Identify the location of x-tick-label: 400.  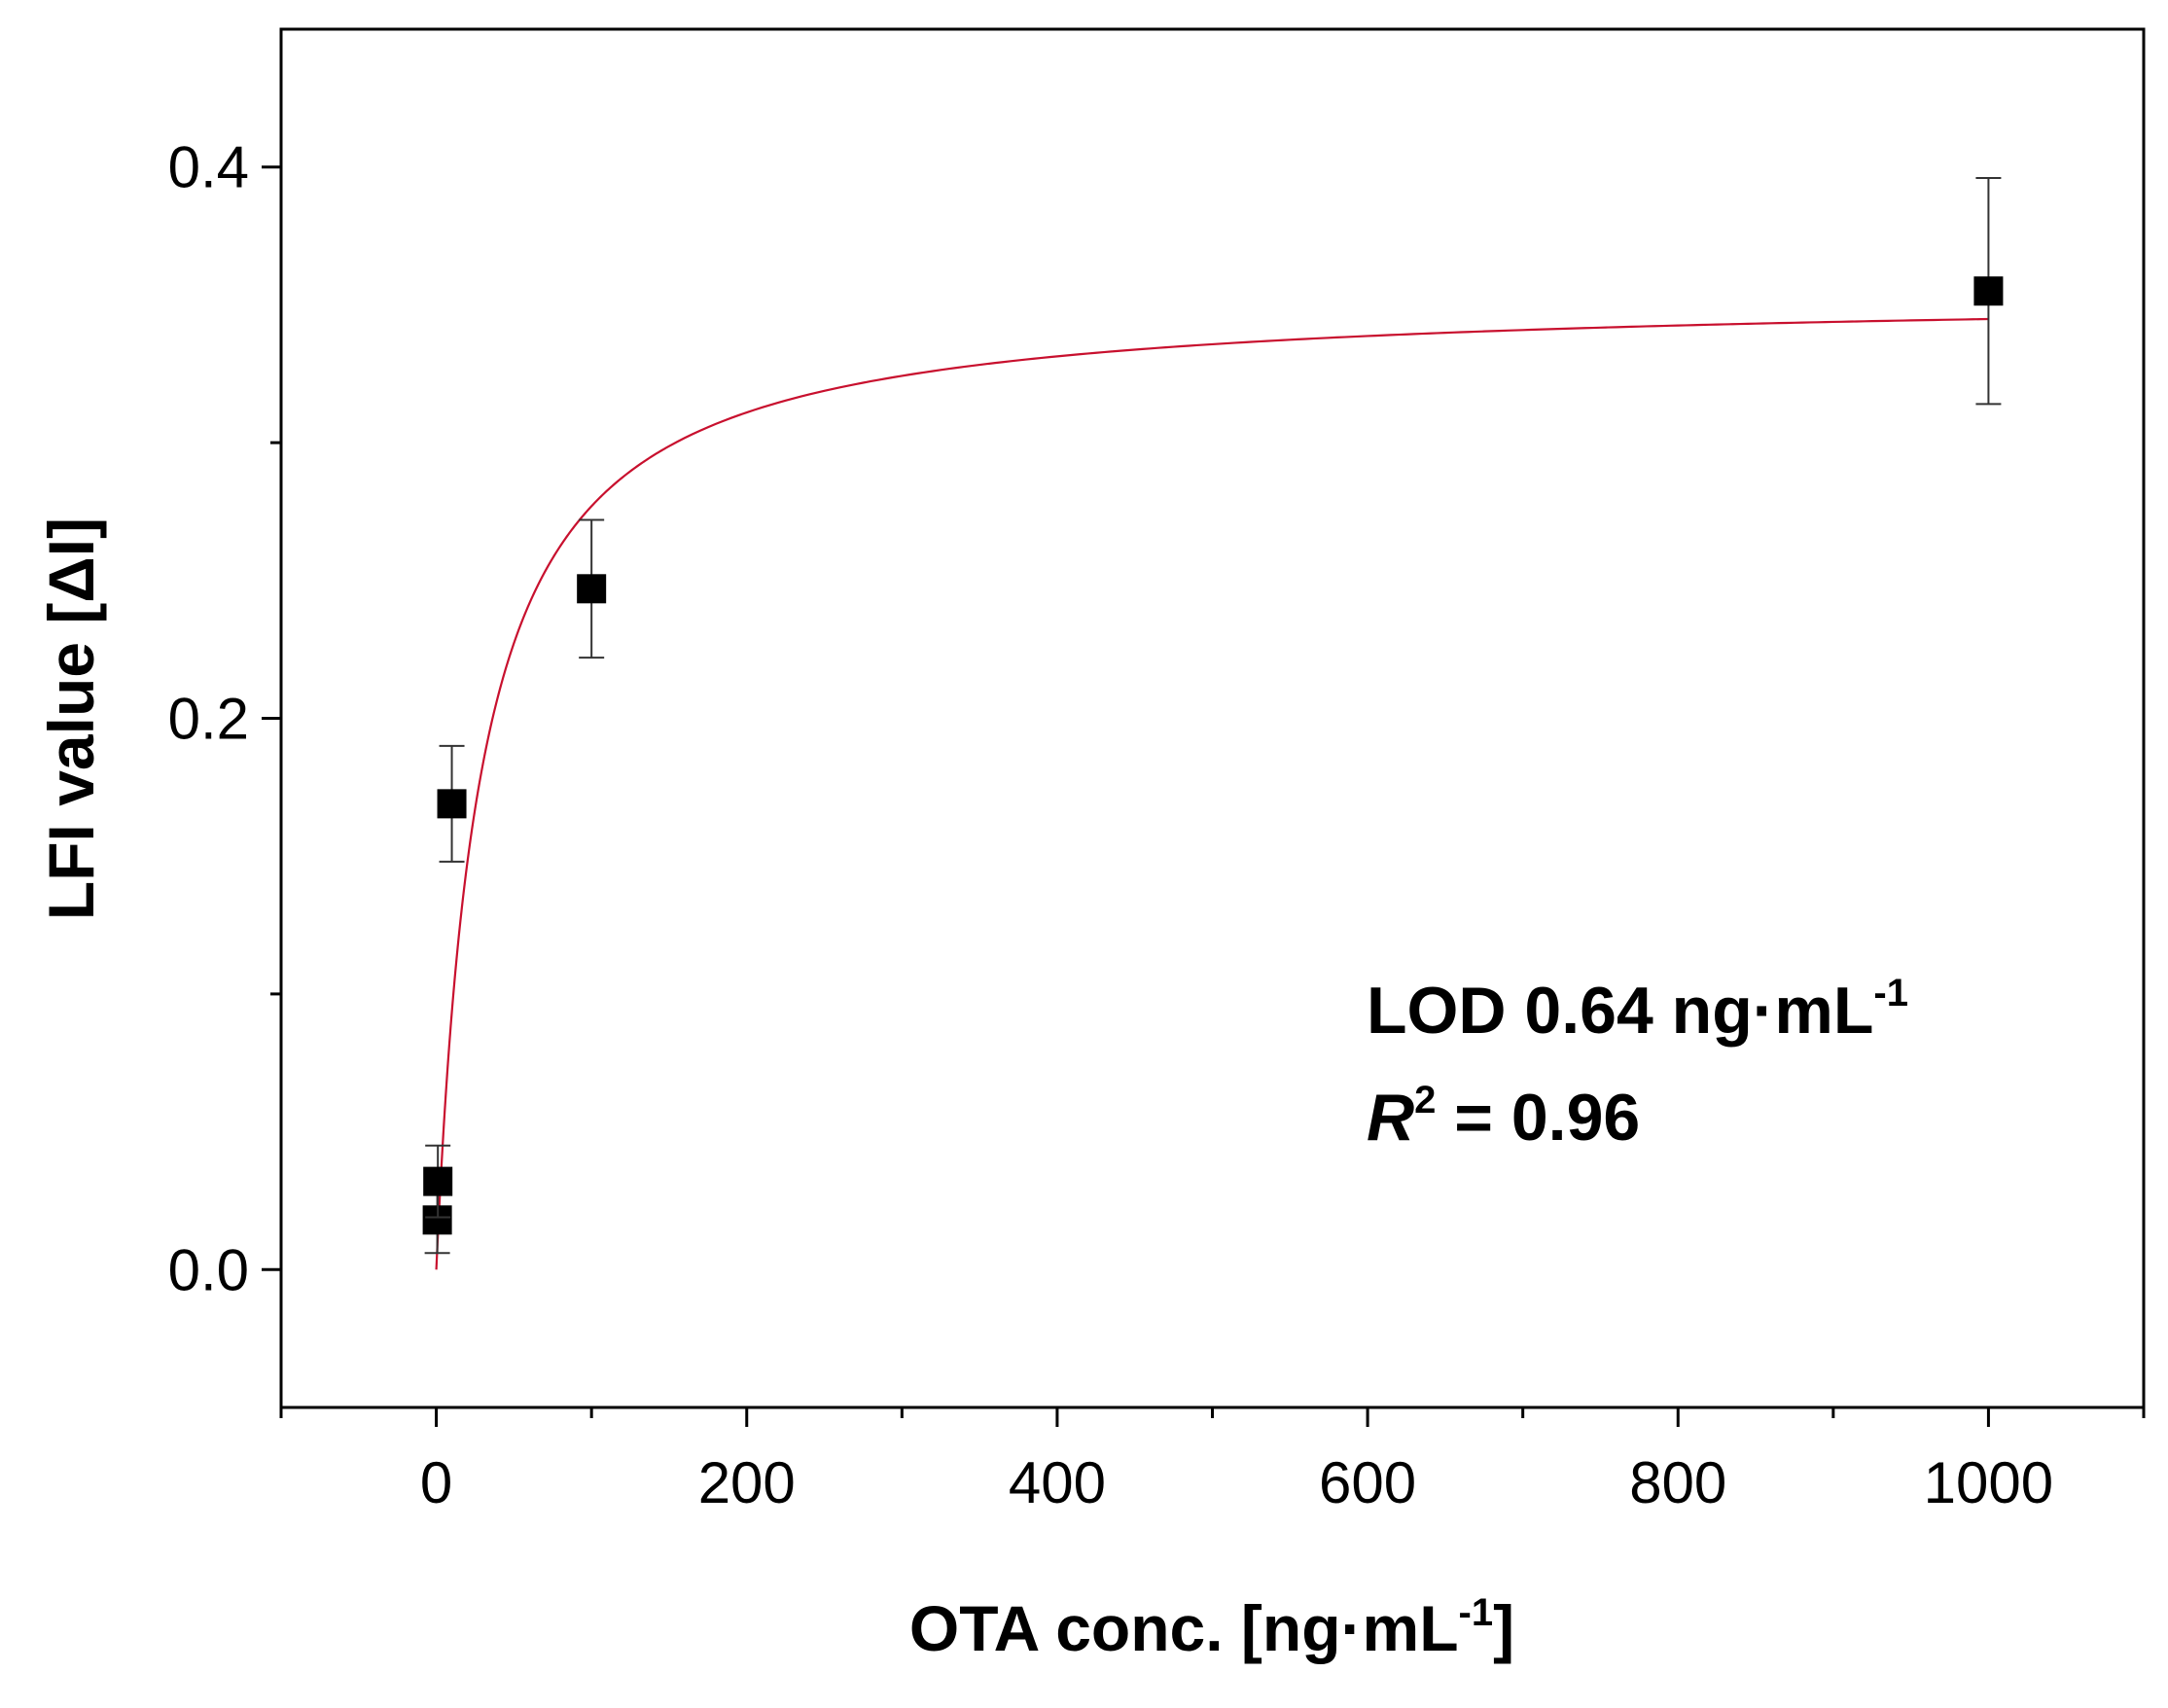
(1057, 1482).